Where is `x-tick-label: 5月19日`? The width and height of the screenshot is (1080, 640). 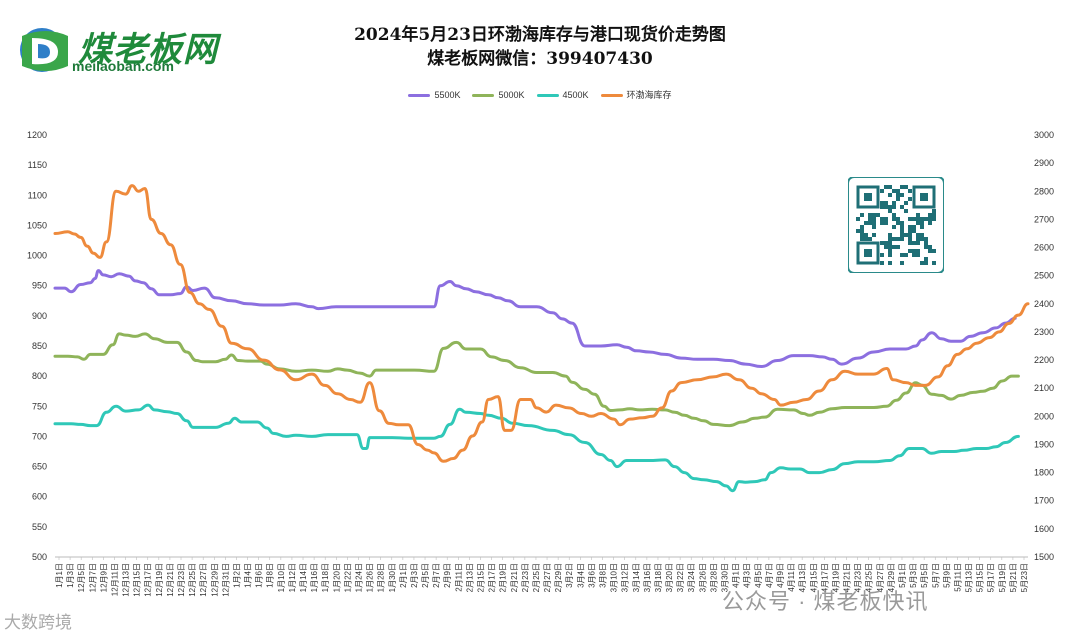
x-tick-label: 5月19日 is located at coordinates (1002, 577).